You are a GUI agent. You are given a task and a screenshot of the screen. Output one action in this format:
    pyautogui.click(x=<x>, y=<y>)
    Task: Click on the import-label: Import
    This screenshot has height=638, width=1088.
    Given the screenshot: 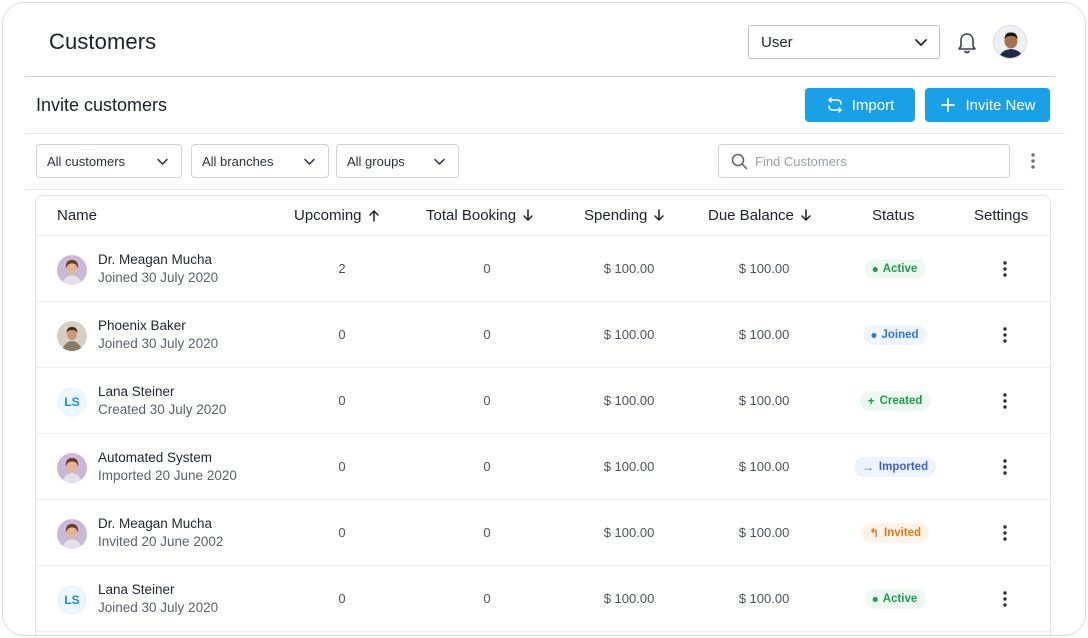 What is the action you would take?
    pyautogui.click(x=873, y=105)
    